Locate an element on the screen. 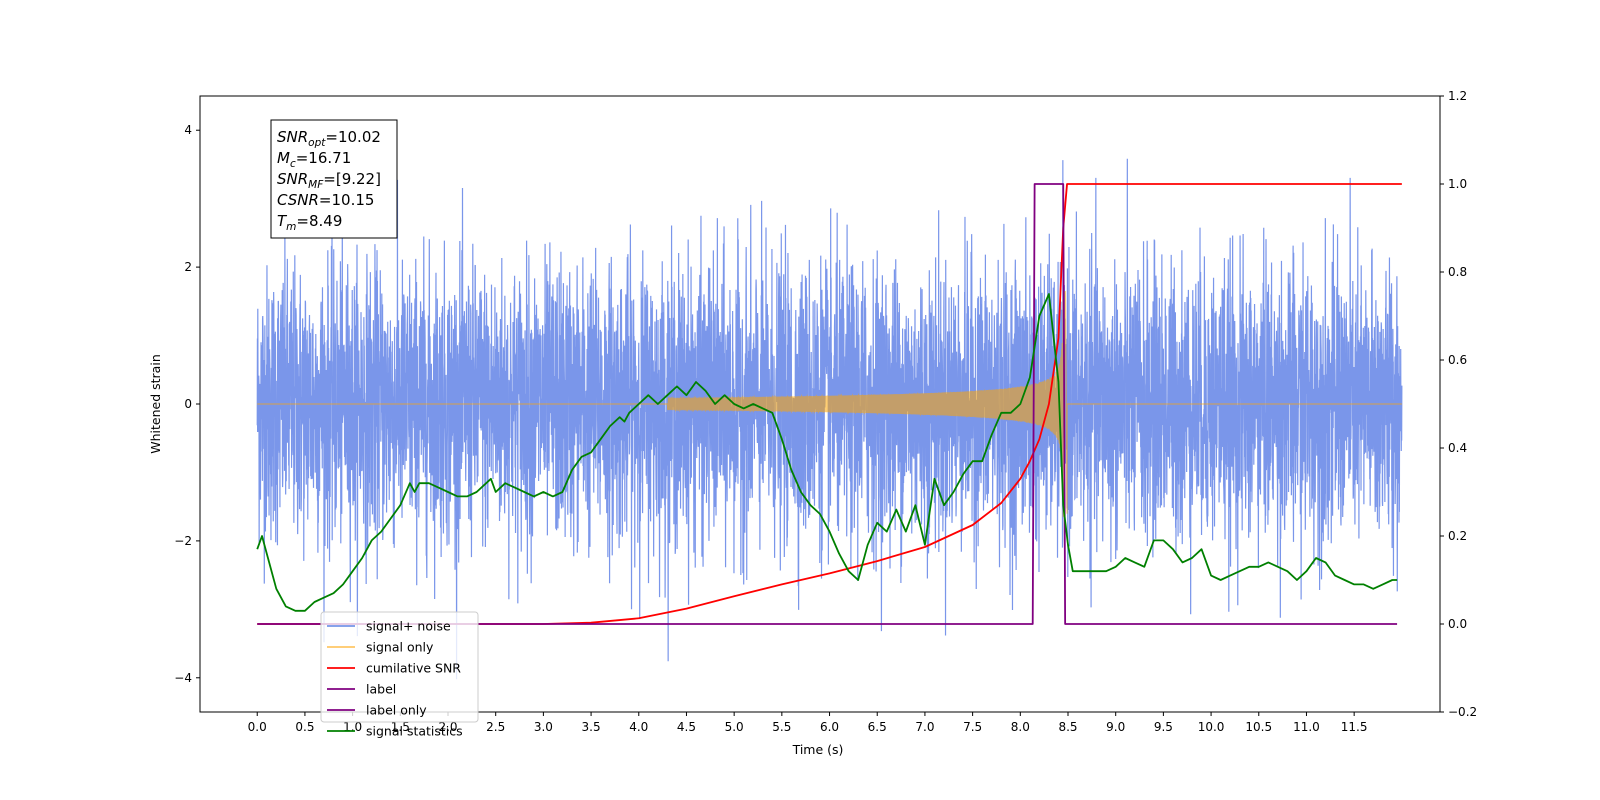  annotation-line: SNRMF=[9.22] is located at coordinates (329, 180).